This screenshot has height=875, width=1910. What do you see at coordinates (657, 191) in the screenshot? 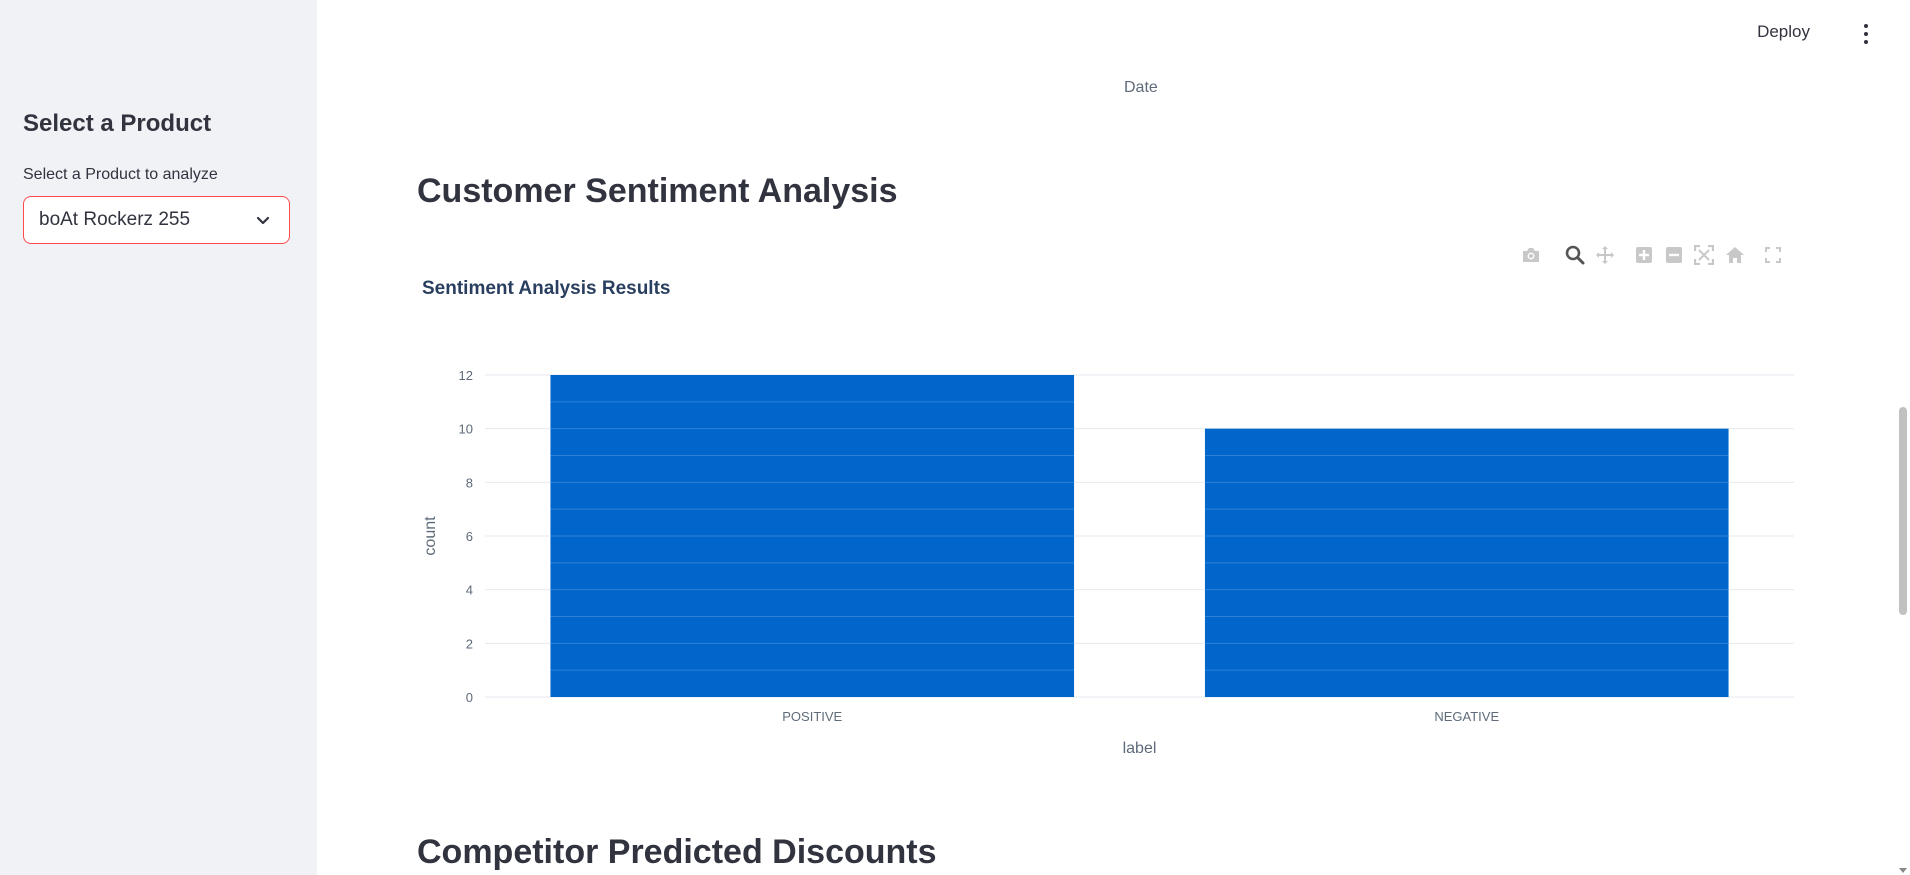
I see `section-title-sentiment: Customer Sentiment Analysis` at bounding box center [657, 191].